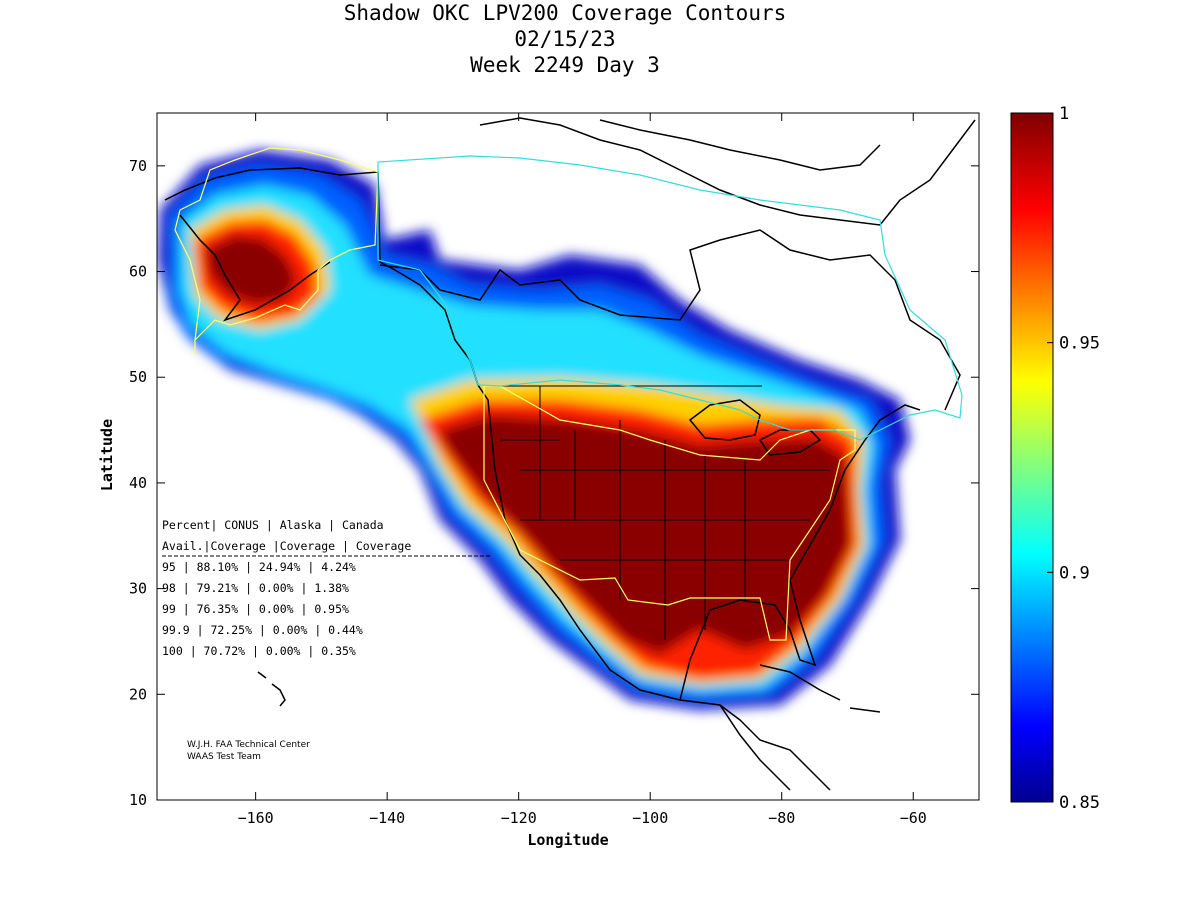  What do you see at coordinates (138, 166) in the screenshot?
I see `y-tick-label: 70` at bounding box center [138, 166].